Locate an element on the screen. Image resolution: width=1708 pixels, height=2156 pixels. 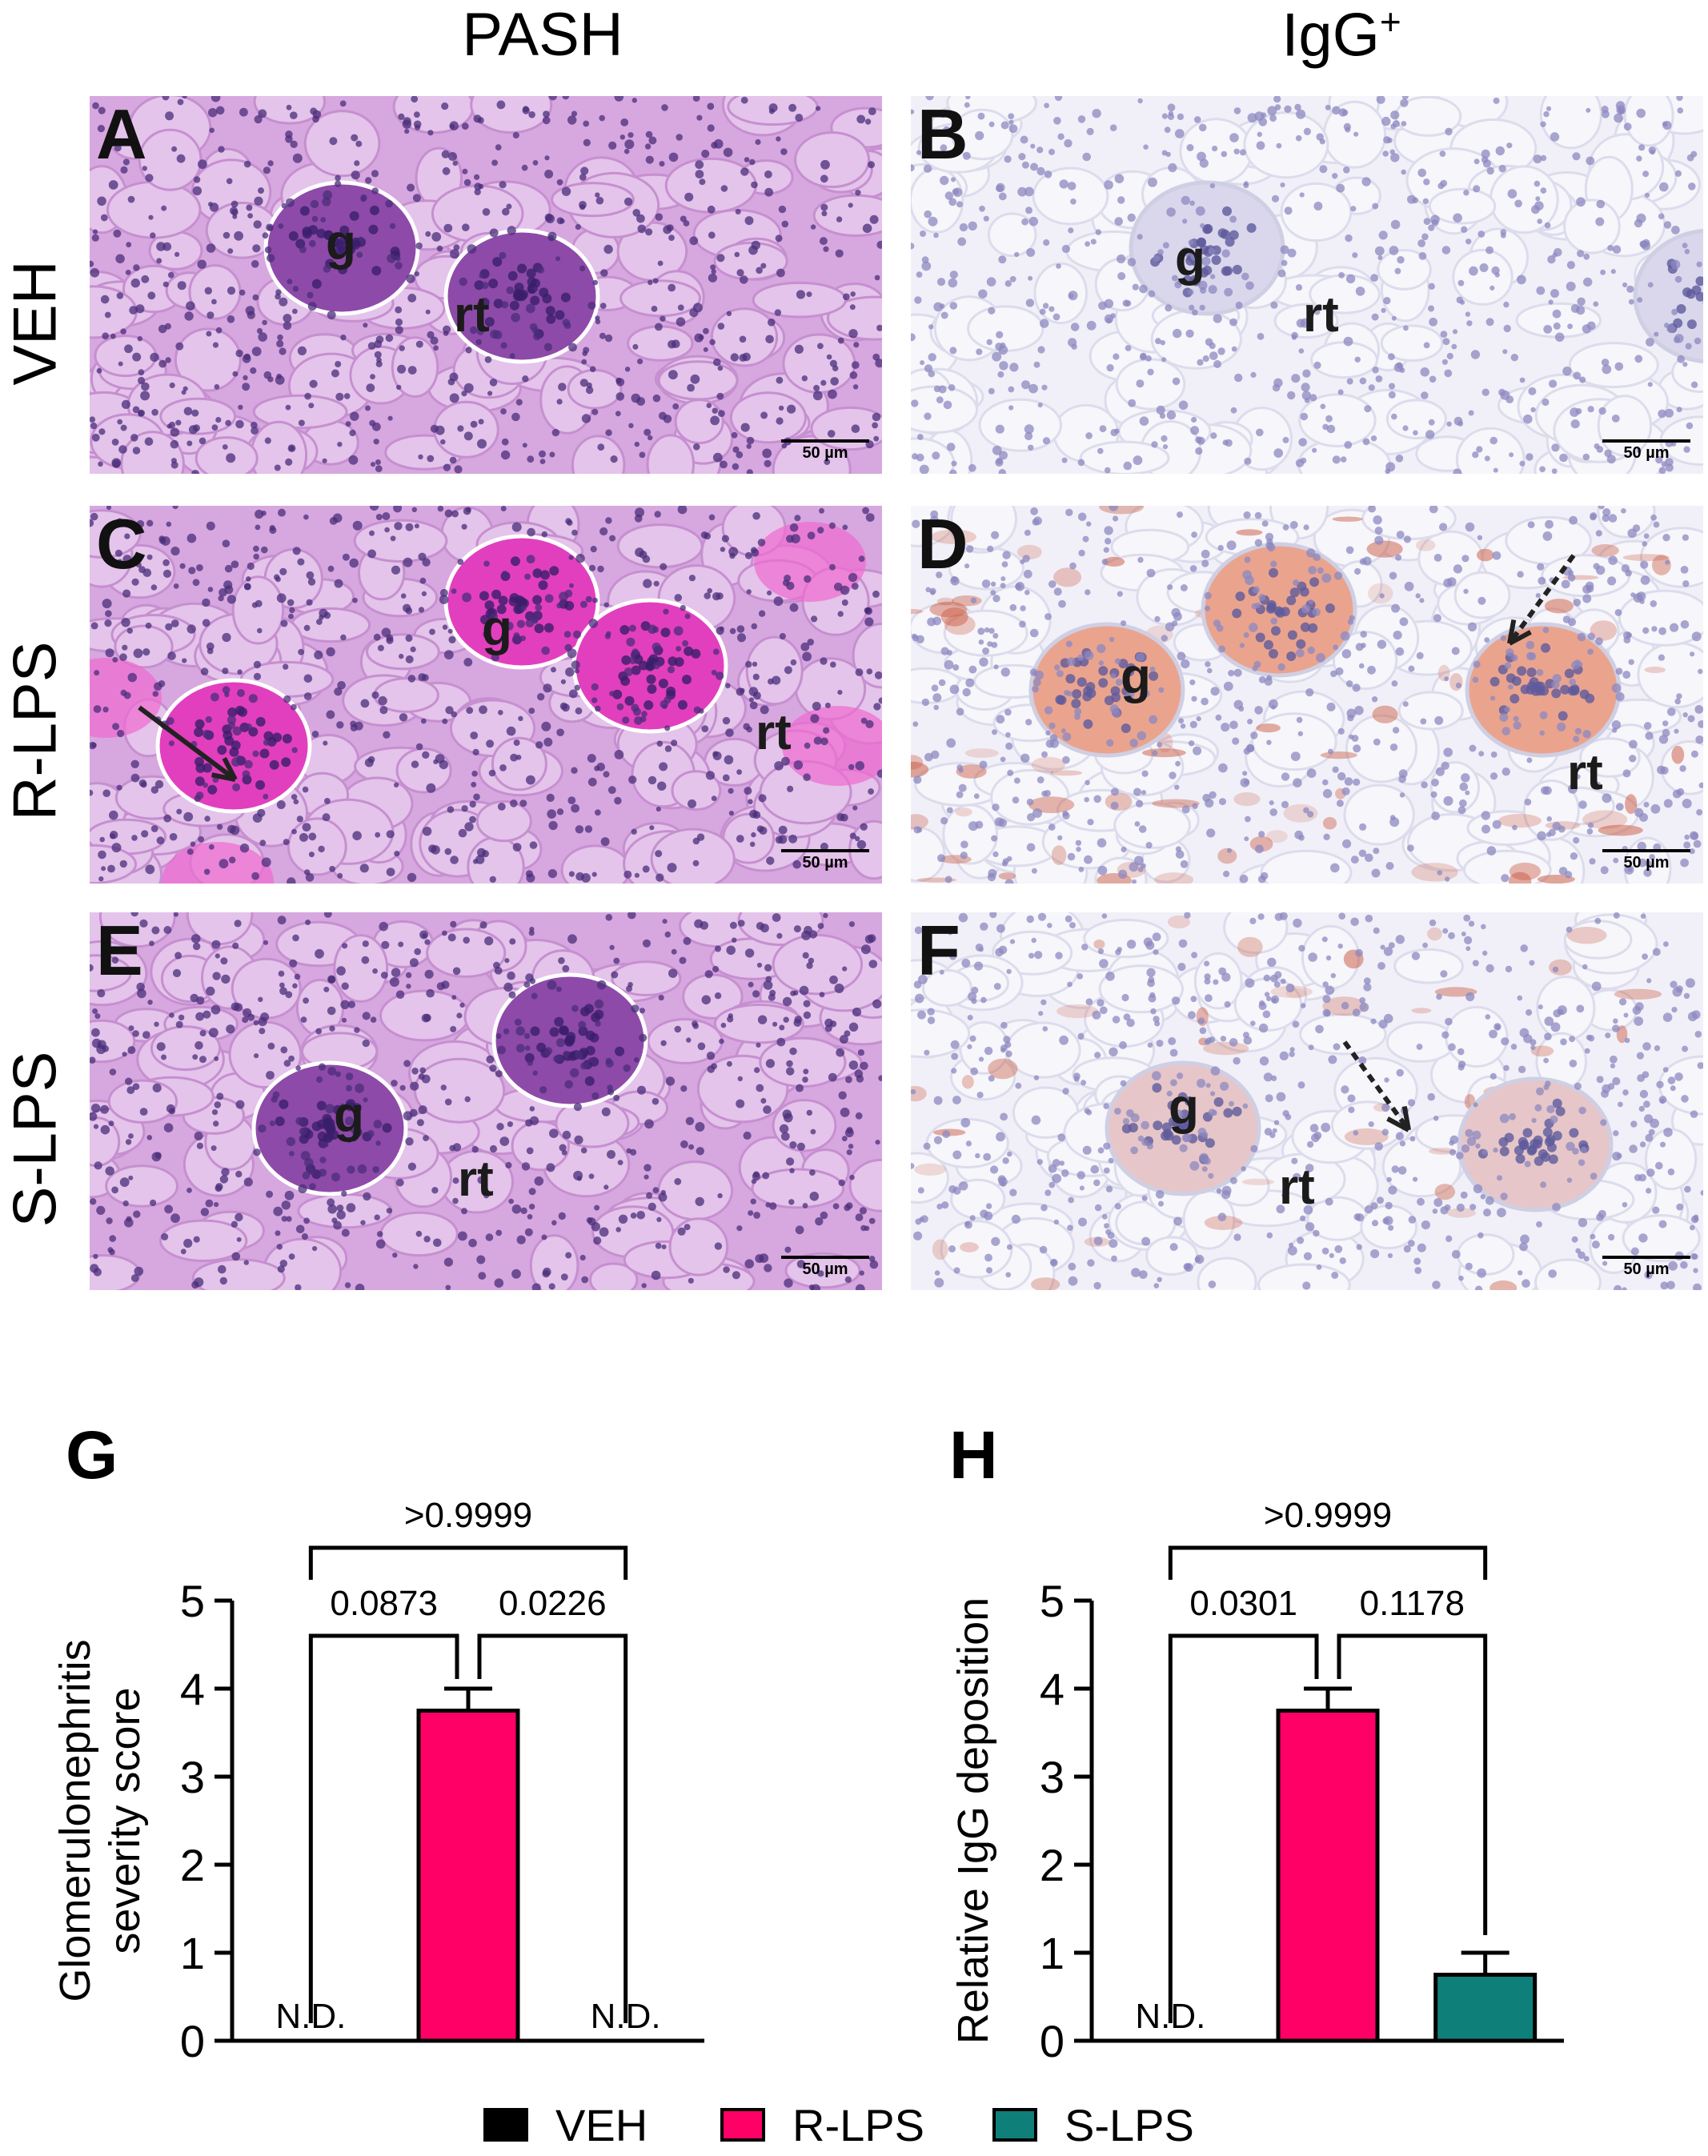
row-header-s-lps: S-LPS is located at coordinates (35, 1139).